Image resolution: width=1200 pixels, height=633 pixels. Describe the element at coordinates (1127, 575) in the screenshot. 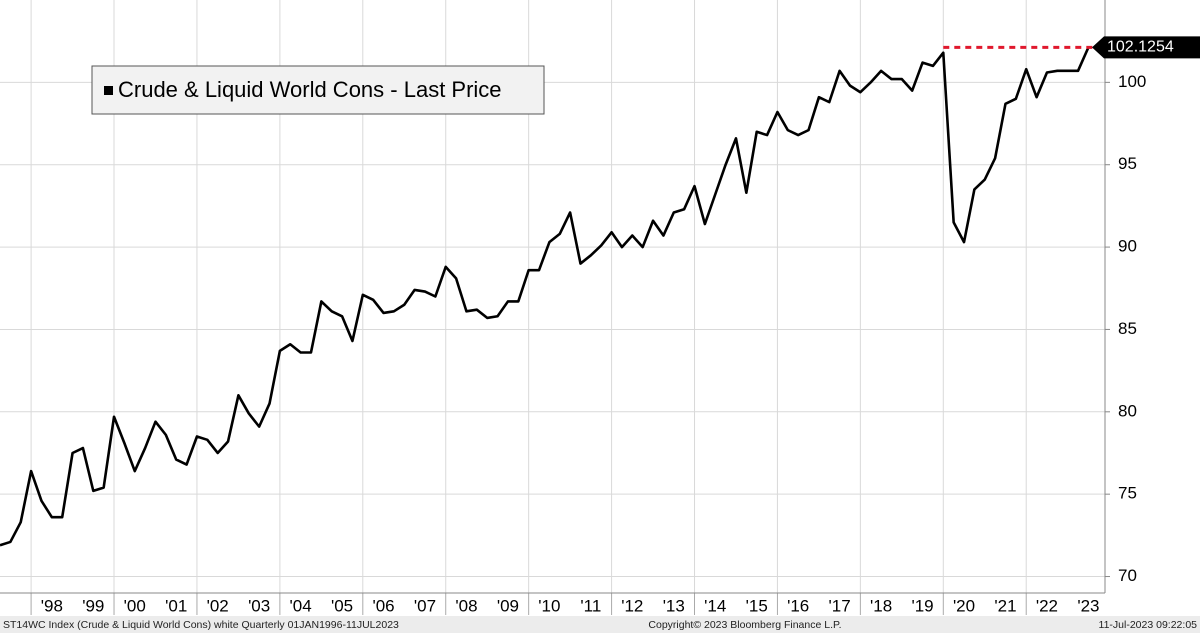

I see `y-tick-label: 70` at that location.